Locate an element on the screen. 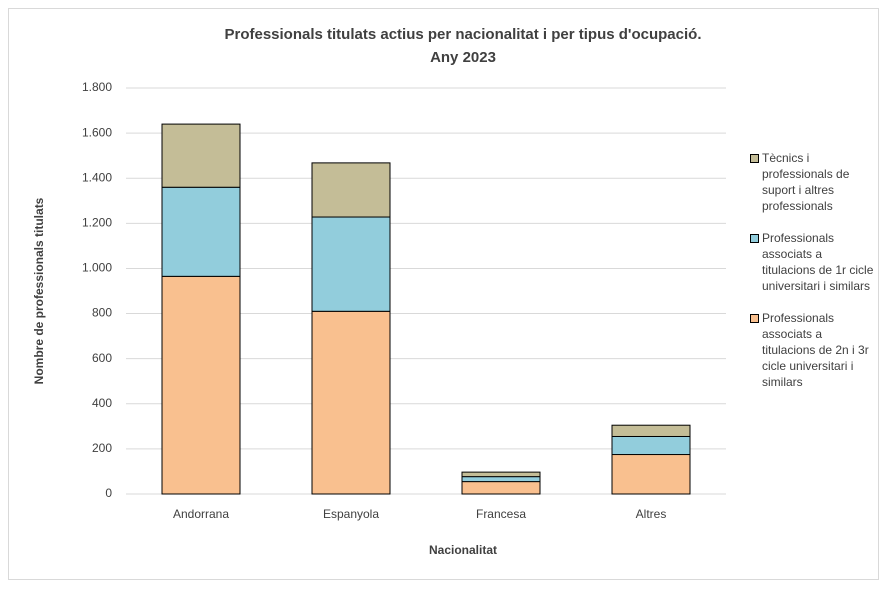 Image resolution: width=887 pixels, height=592 pixels. x-tick-label: Altres is located at coordinates (651, 514).